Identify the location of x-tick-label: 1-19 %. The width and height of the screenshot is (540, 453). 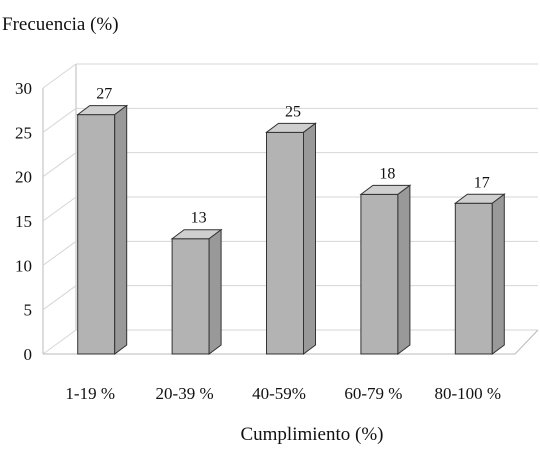
(90, 393).